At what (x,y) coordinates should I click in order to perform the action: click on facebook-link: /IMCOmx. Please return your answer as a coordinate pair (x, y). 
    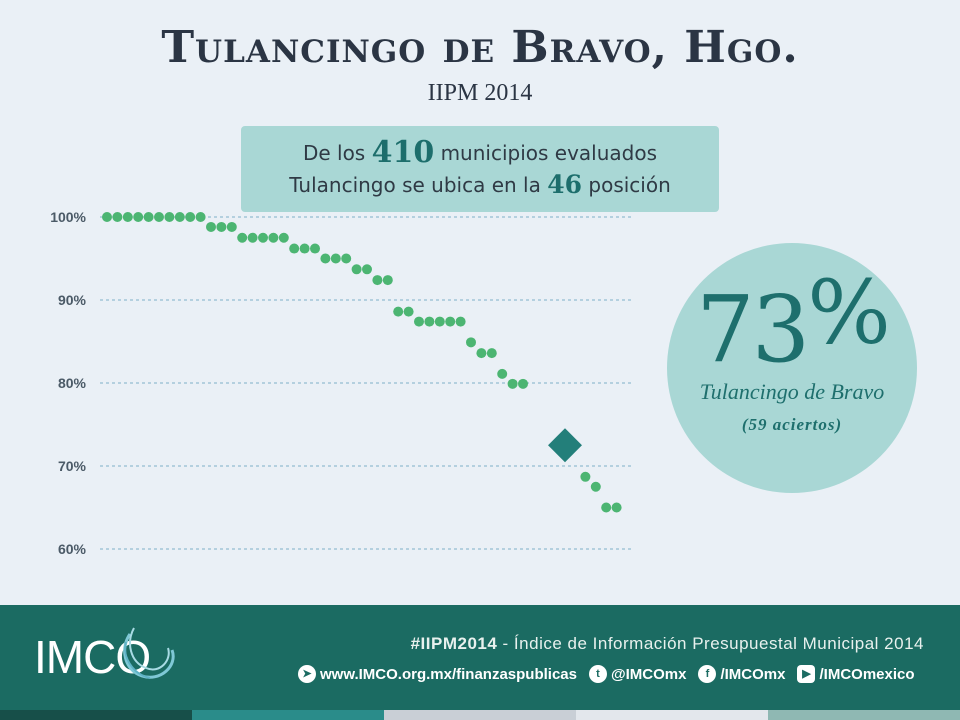
    Looking at the image, I should click on (753, 674).